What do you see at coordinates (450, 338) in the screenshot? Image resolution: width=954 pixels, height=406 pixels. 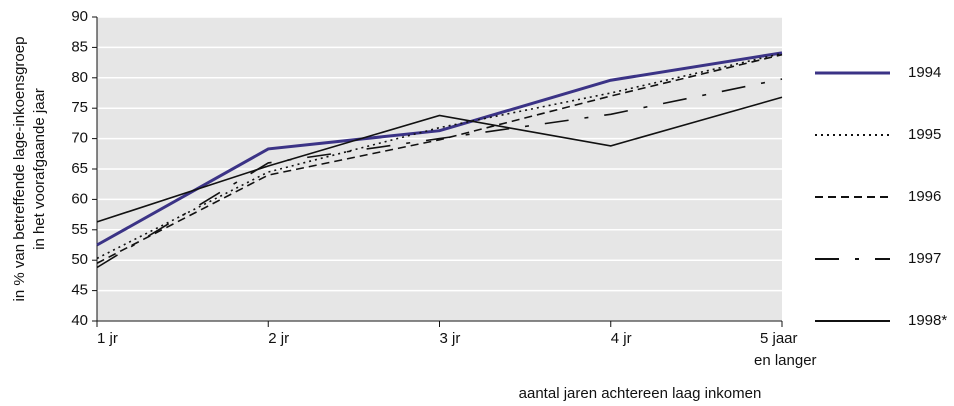 I see `x-tick-label: 3 jr` at bounding box center [450, 338].